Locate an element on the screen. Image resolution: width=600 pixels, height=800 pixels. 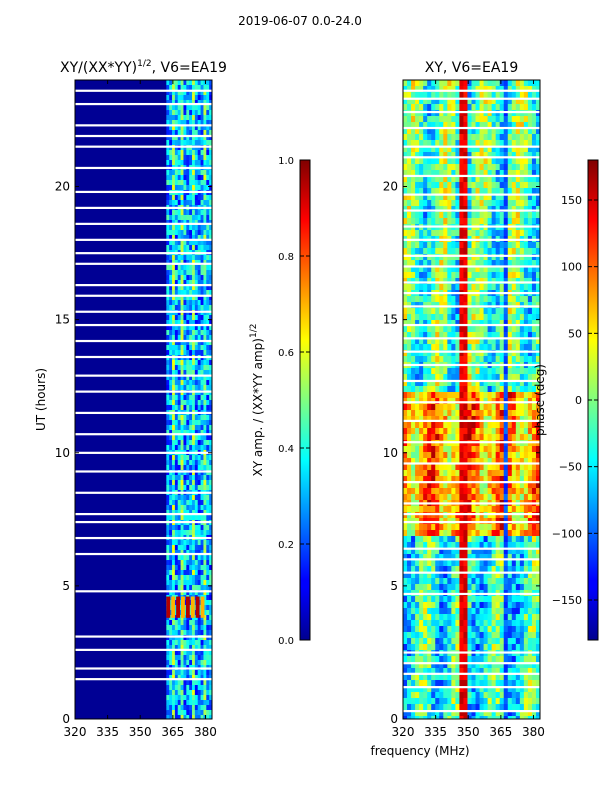
x-tick-label: 365 is located at coordinates (172, 732).